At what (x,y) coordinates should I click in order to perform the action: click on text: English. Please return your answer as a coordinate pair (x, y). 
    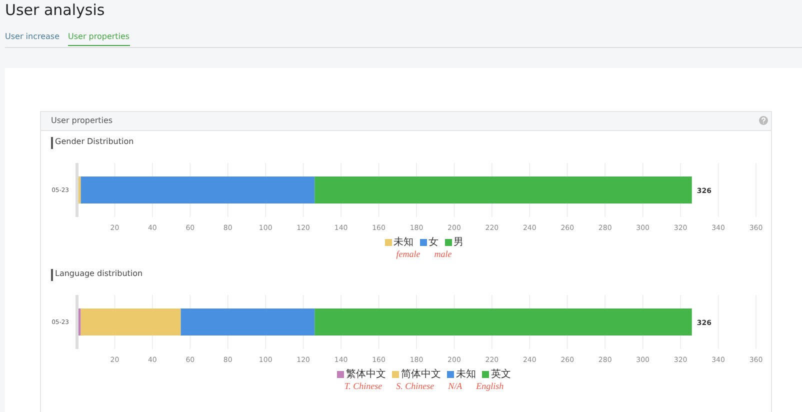
    Looking at the image, I should click on (490, 387).